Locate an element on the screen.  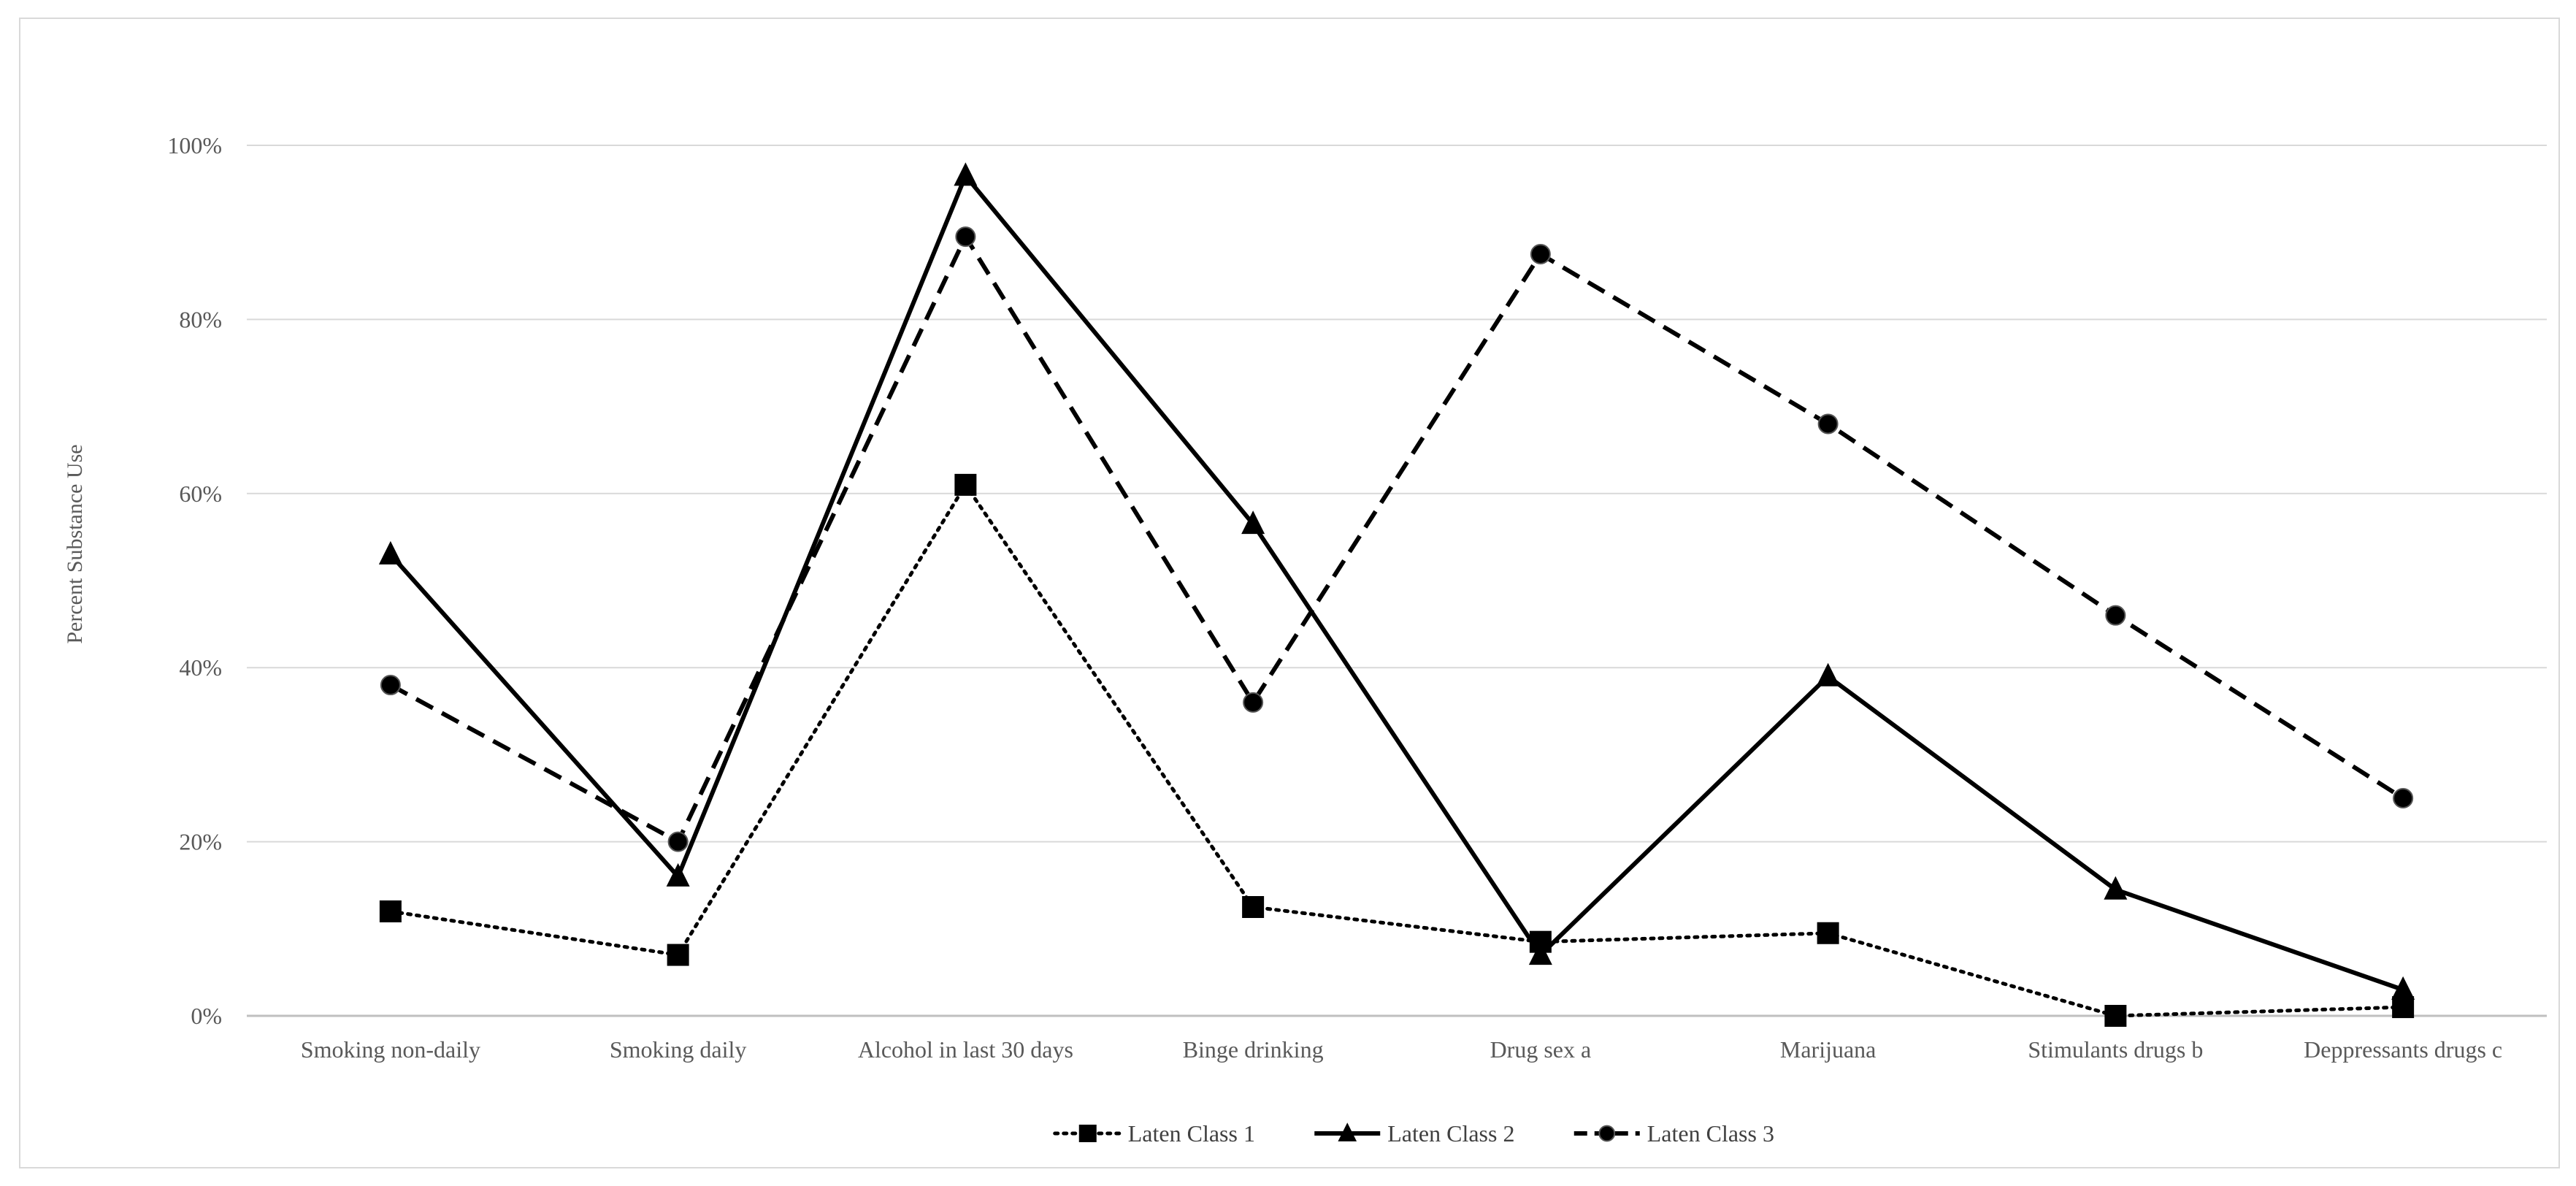
x-tick-label: Alcohol in last 30 days is located at coordinates (965, 1049).